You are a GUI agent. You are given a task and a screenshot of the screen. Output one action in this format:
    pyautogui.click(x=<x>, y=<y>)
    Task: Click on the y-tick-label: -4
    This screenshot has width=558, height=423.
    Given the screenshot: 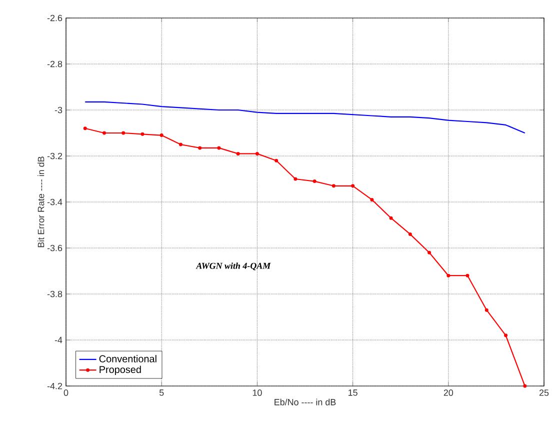 What is the action you would take?
    pyautogui.click(x=58, y=340)
    